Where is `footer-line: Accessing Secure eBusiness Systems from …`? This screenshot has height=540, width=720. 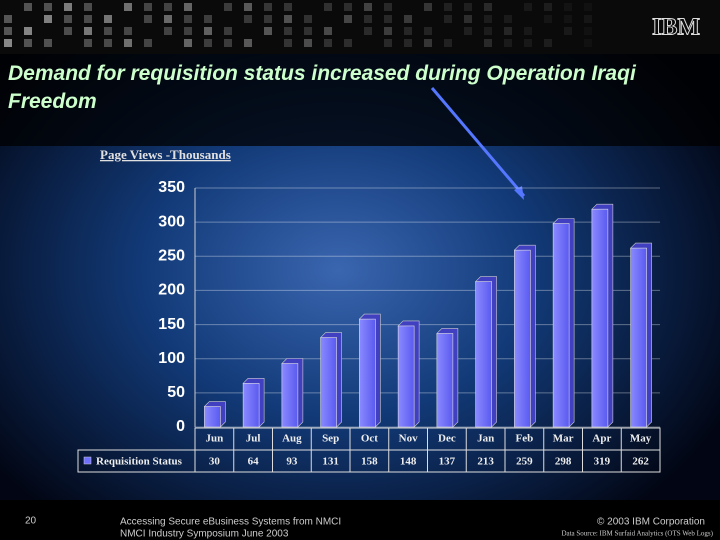 footer-line: Accessing Secure eBusiness Systems from … is located at coordinates (230, 522).